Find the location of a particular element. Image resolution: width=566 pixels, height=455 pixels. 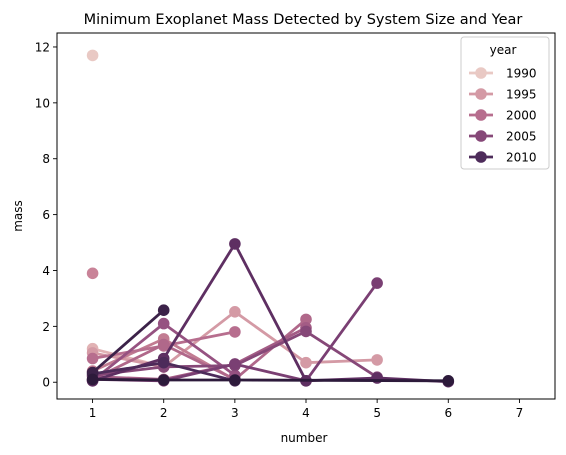

x-axis: 1 2 3 4 5 6 7 is located at coordinates (306, 409).